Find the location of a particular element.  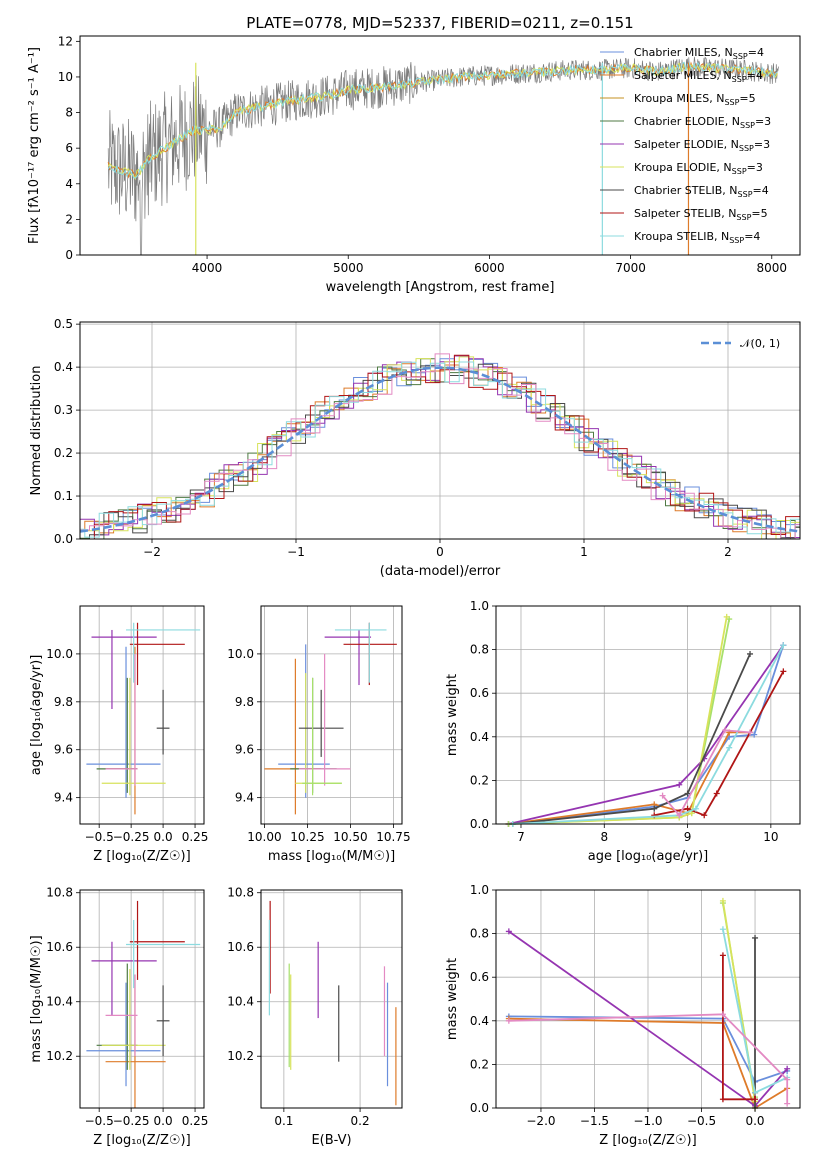

x-tick-label: −2 is located at coordinates (152, 552).